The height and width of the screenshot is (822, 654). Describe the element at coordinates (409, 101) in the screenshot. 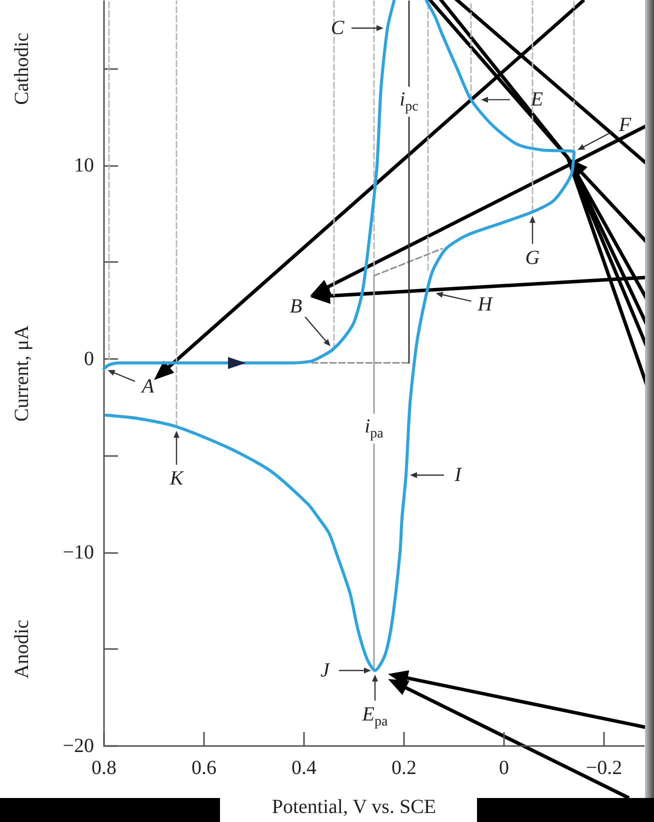

I see `annotation: i$_{pc}$` at that location.